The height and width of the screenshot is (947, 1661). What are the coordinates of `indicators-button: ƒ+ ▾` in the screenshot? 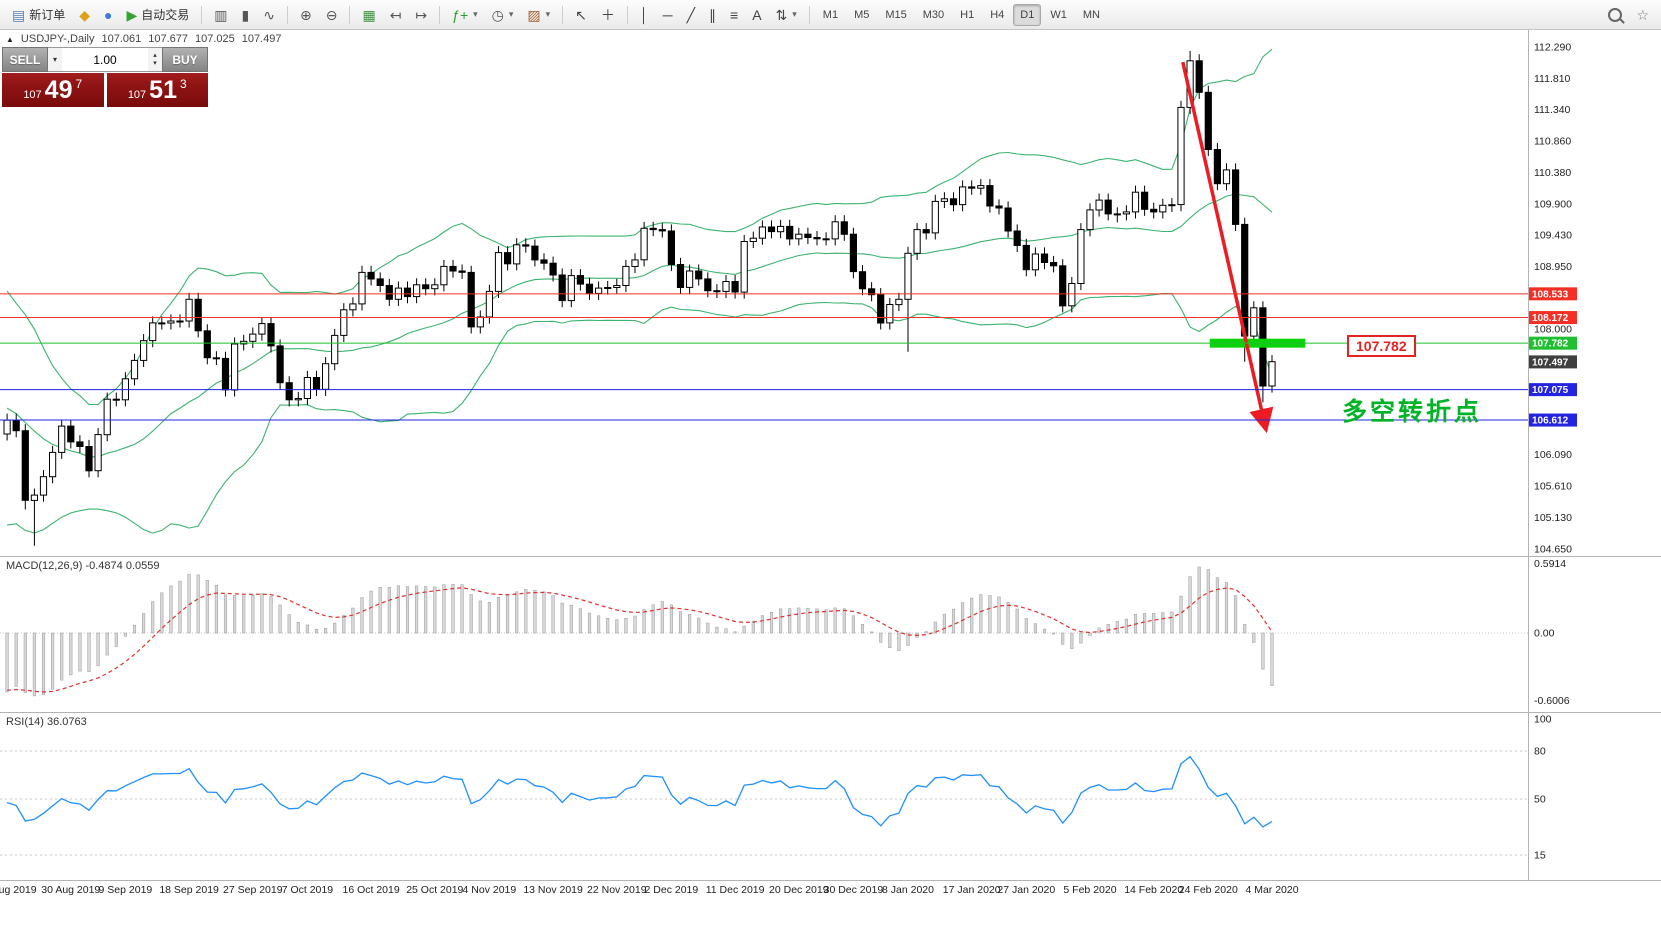 It's located at (465, 15).